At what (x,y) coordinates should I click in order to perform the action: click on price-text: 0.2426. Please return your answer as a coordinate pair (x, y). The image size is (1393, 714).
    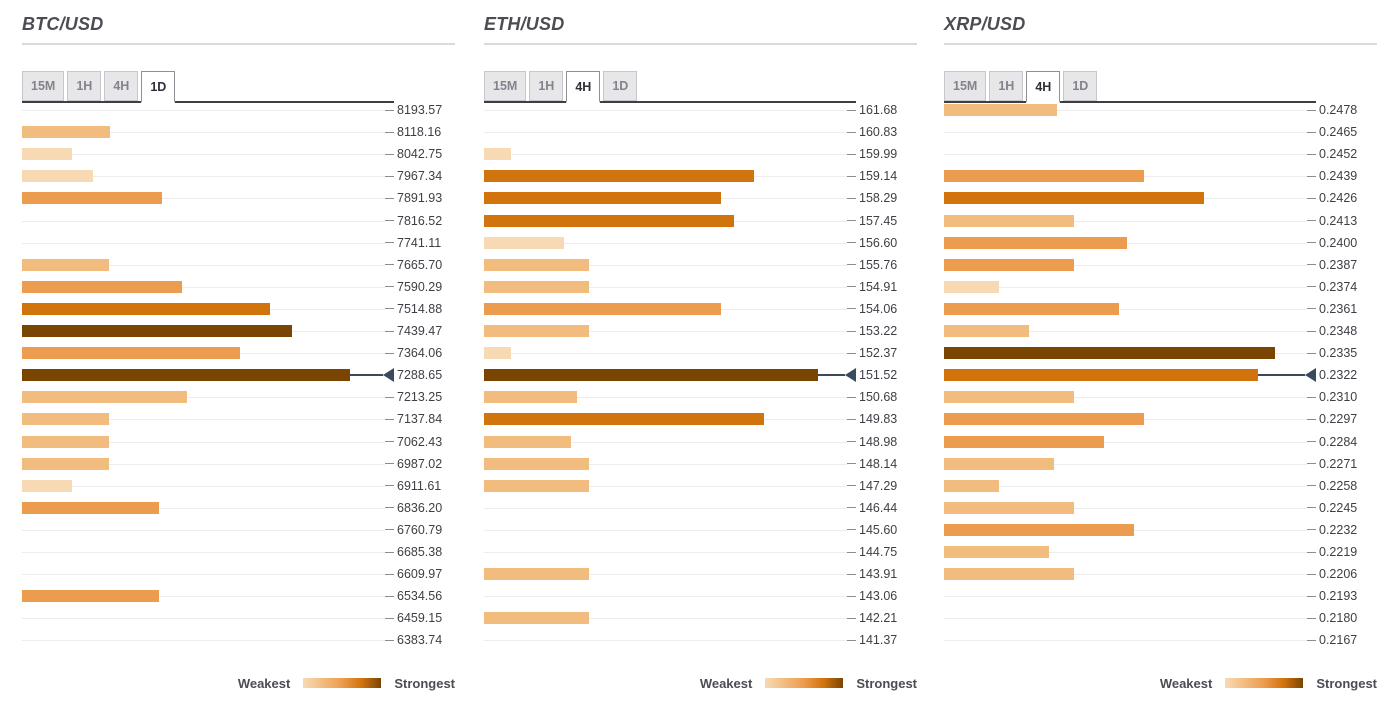
    Looking at the image, I should click on (1338, 198).